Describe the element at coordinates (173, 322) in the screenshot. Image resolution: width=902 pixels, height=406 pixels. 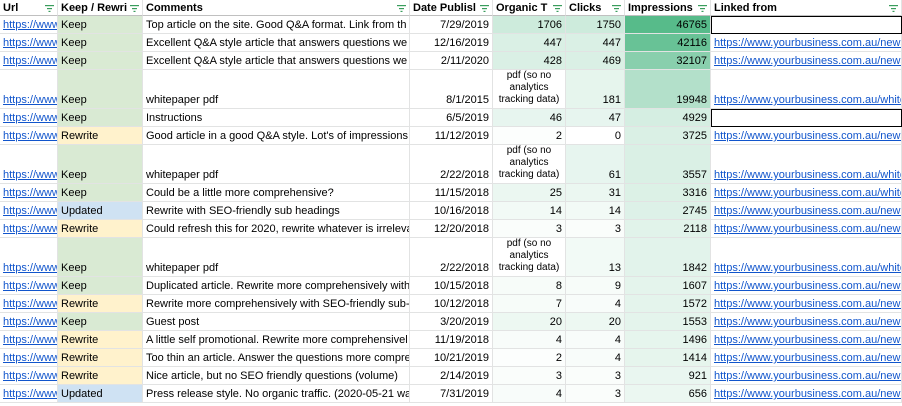
I see `comment-cell-text: Guest post` at that location.